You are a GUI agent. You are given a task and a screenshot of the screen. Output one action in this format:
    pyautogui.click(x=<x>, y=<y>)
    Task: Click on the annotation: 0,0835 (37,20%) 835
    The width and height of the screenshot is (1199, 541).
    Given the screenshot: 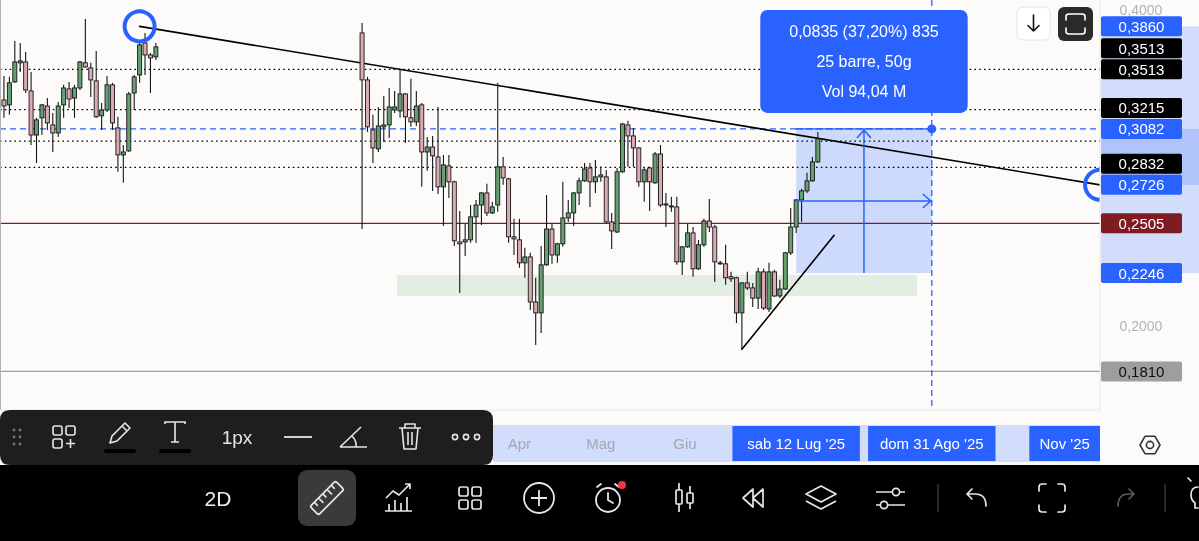 What is the action you would take?
    pyautogui.click(x=864, y=32)
    